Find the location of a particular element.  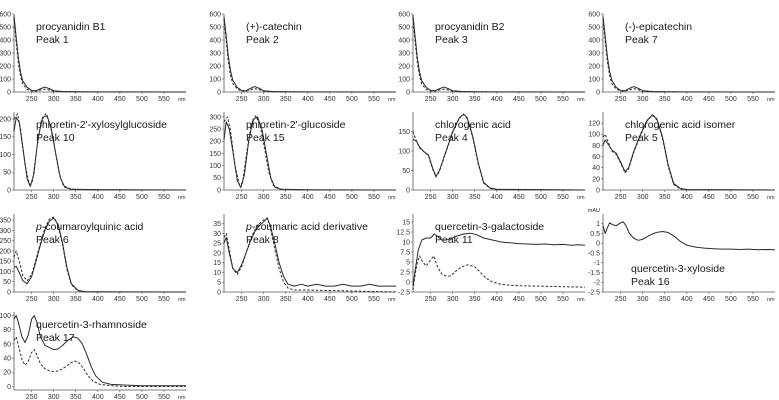

peak-label: Peak 17 is located at coordinates (55, 338).